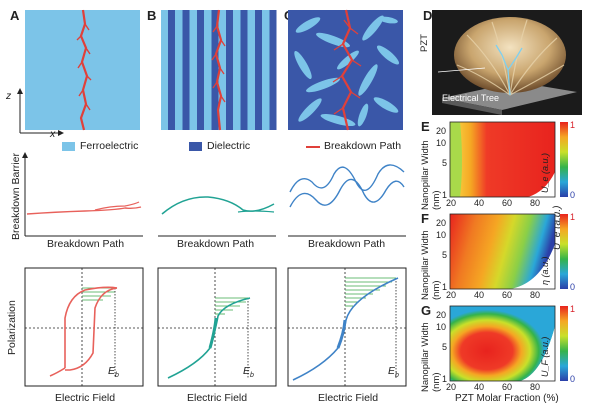  Describe the element at coordinates (82, 70) in the screenshot. I see `ferroelectric-microstructure` at that location.